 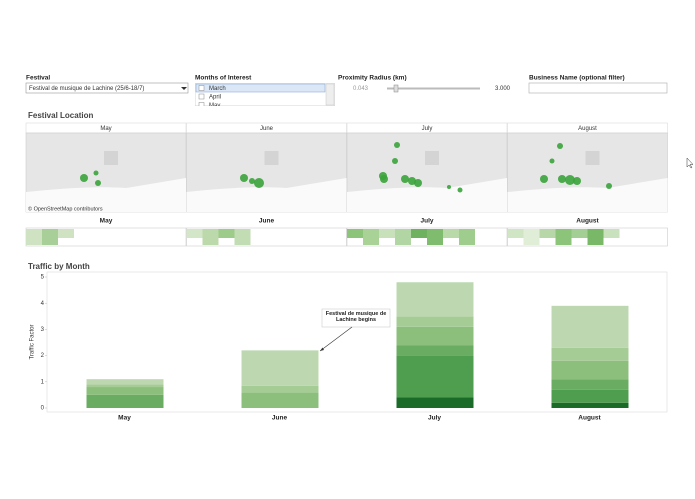 What do you see at coordinates (43, 278) in the screenshot?
I see `y-tick-label: 5` at bounding box center [43, 278].